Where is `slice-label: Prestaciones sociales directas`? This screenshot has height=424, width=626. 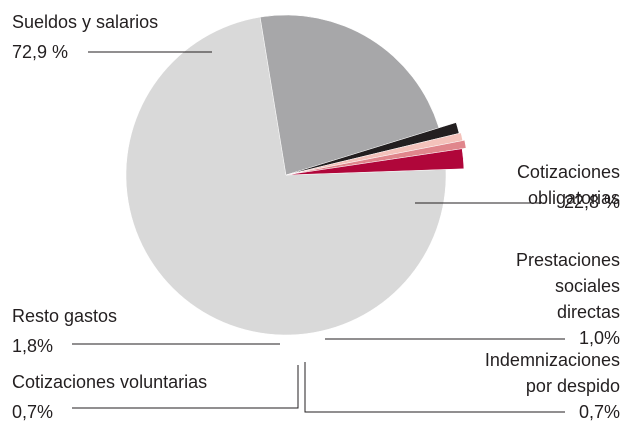 slice-label: Prestaciones sociales directas is located at coordinates (568, 286).